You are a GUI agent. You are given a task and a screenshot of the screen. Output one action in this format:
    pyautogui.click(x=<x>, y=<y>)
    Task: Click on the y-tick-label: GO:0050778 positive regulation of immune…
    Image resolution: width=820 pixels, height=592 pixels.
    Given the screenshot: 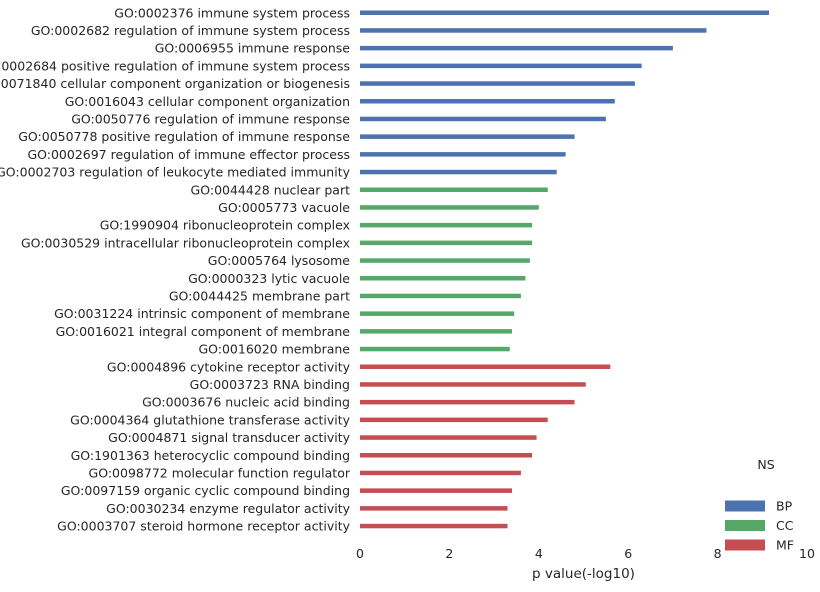 What is the action you would take?
    pyautogui.click(x=184, y=136)
    